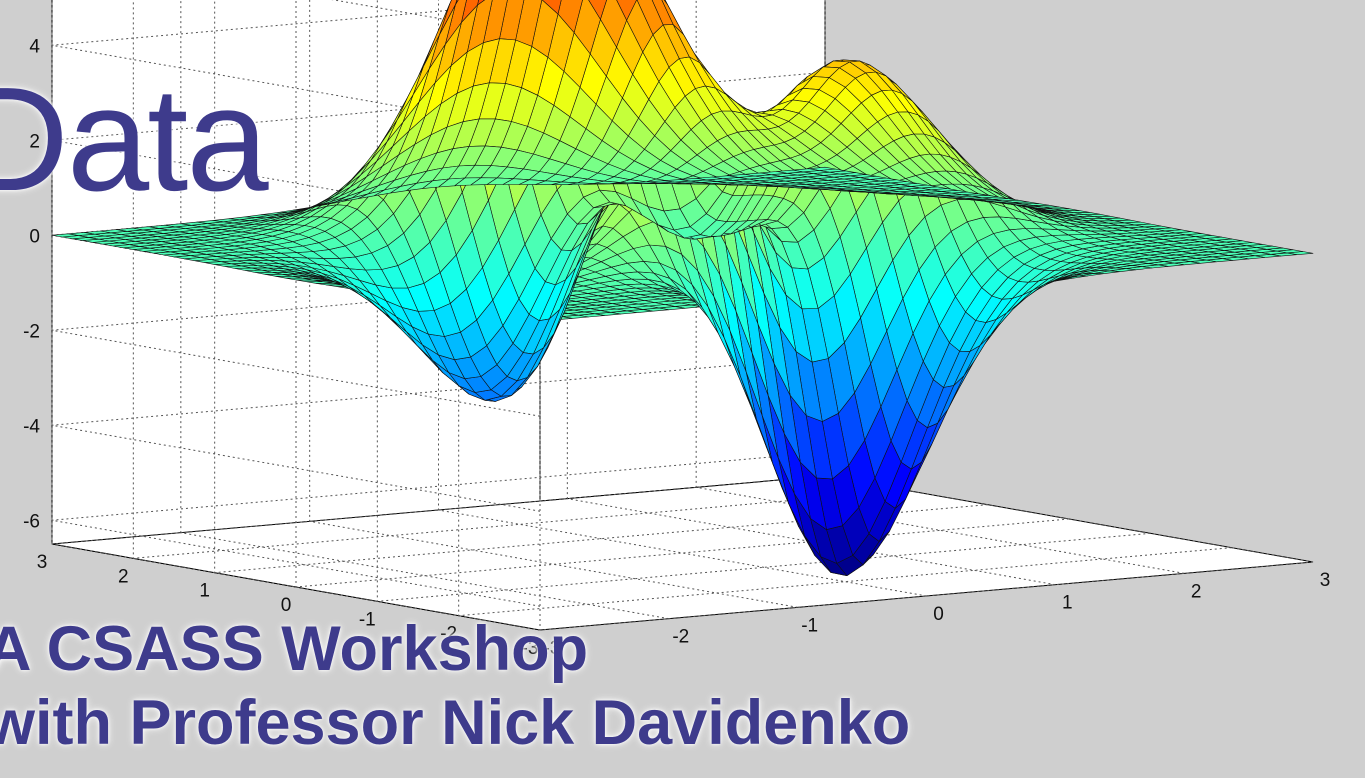  Describe the element at coordinates (31, 426) in the screenshot. I see `z-tick-label: -4` at that location.